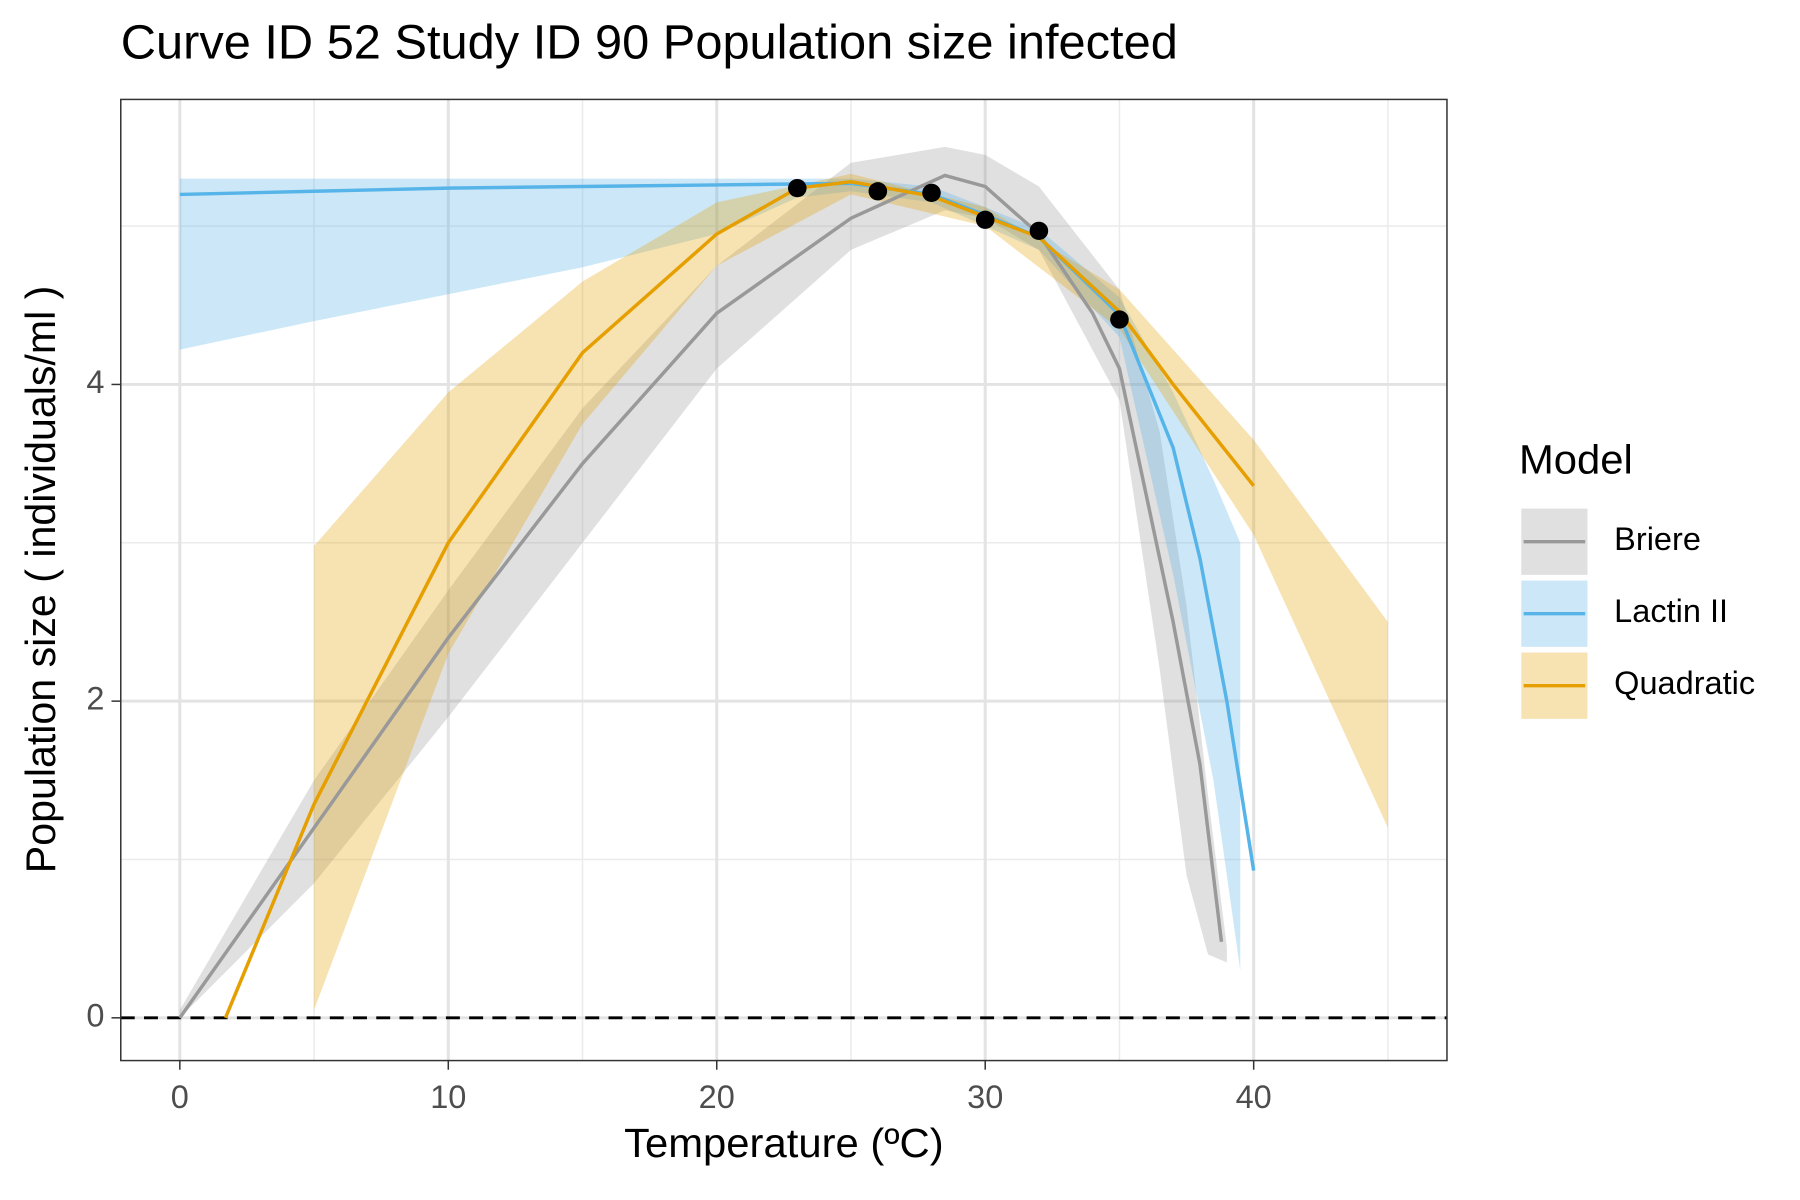 The height and width of the screenshot is (1200, 1800). What do you see at coordinates (95, 1015) in the screenshot?
I see `y-tick-label: 0` at bounding box center [95, 1015].